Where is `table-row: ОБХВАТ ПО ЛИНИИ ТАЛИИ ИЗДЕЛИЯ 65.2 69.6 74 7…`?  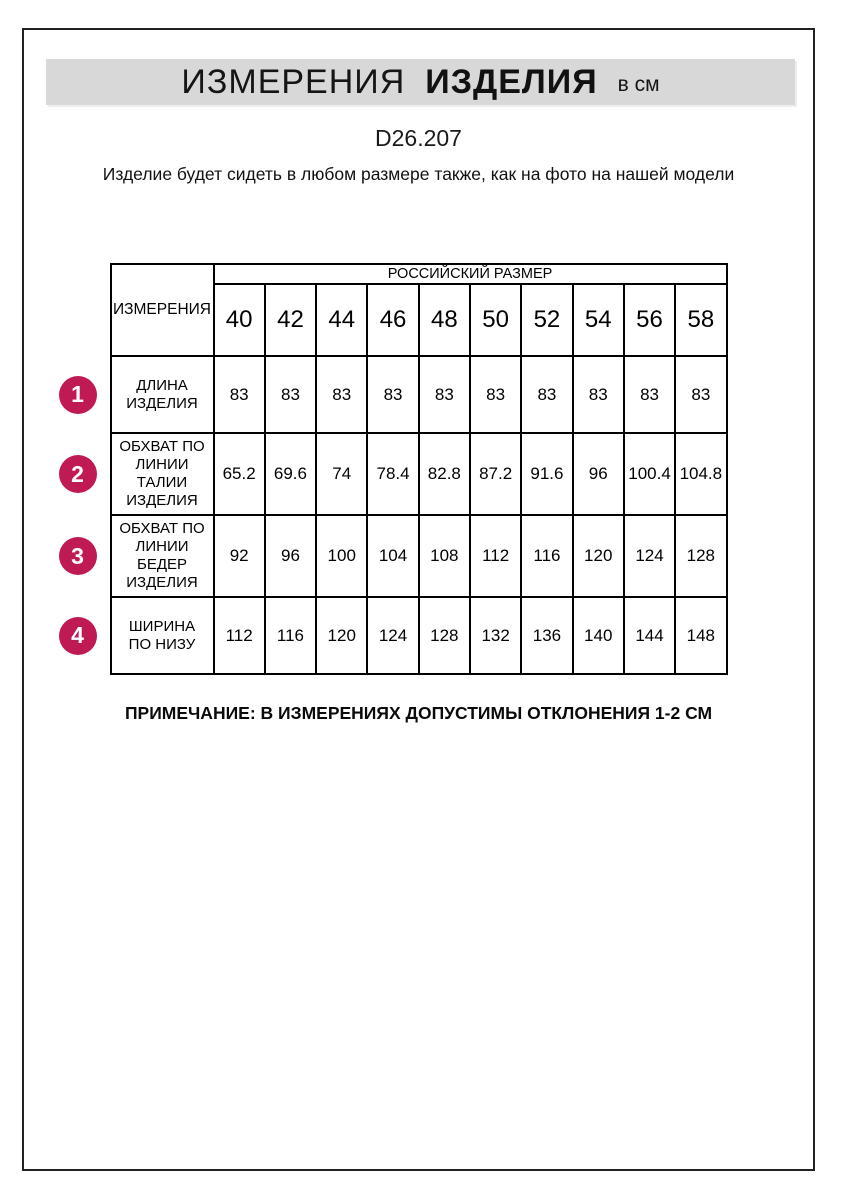 table-row: ОБХВАТ ПО ЛИНИИ ТАЛИИ ИЗДЕЛИЯ 65.2 69.6 74 7… is located at coordinates (418, 474).